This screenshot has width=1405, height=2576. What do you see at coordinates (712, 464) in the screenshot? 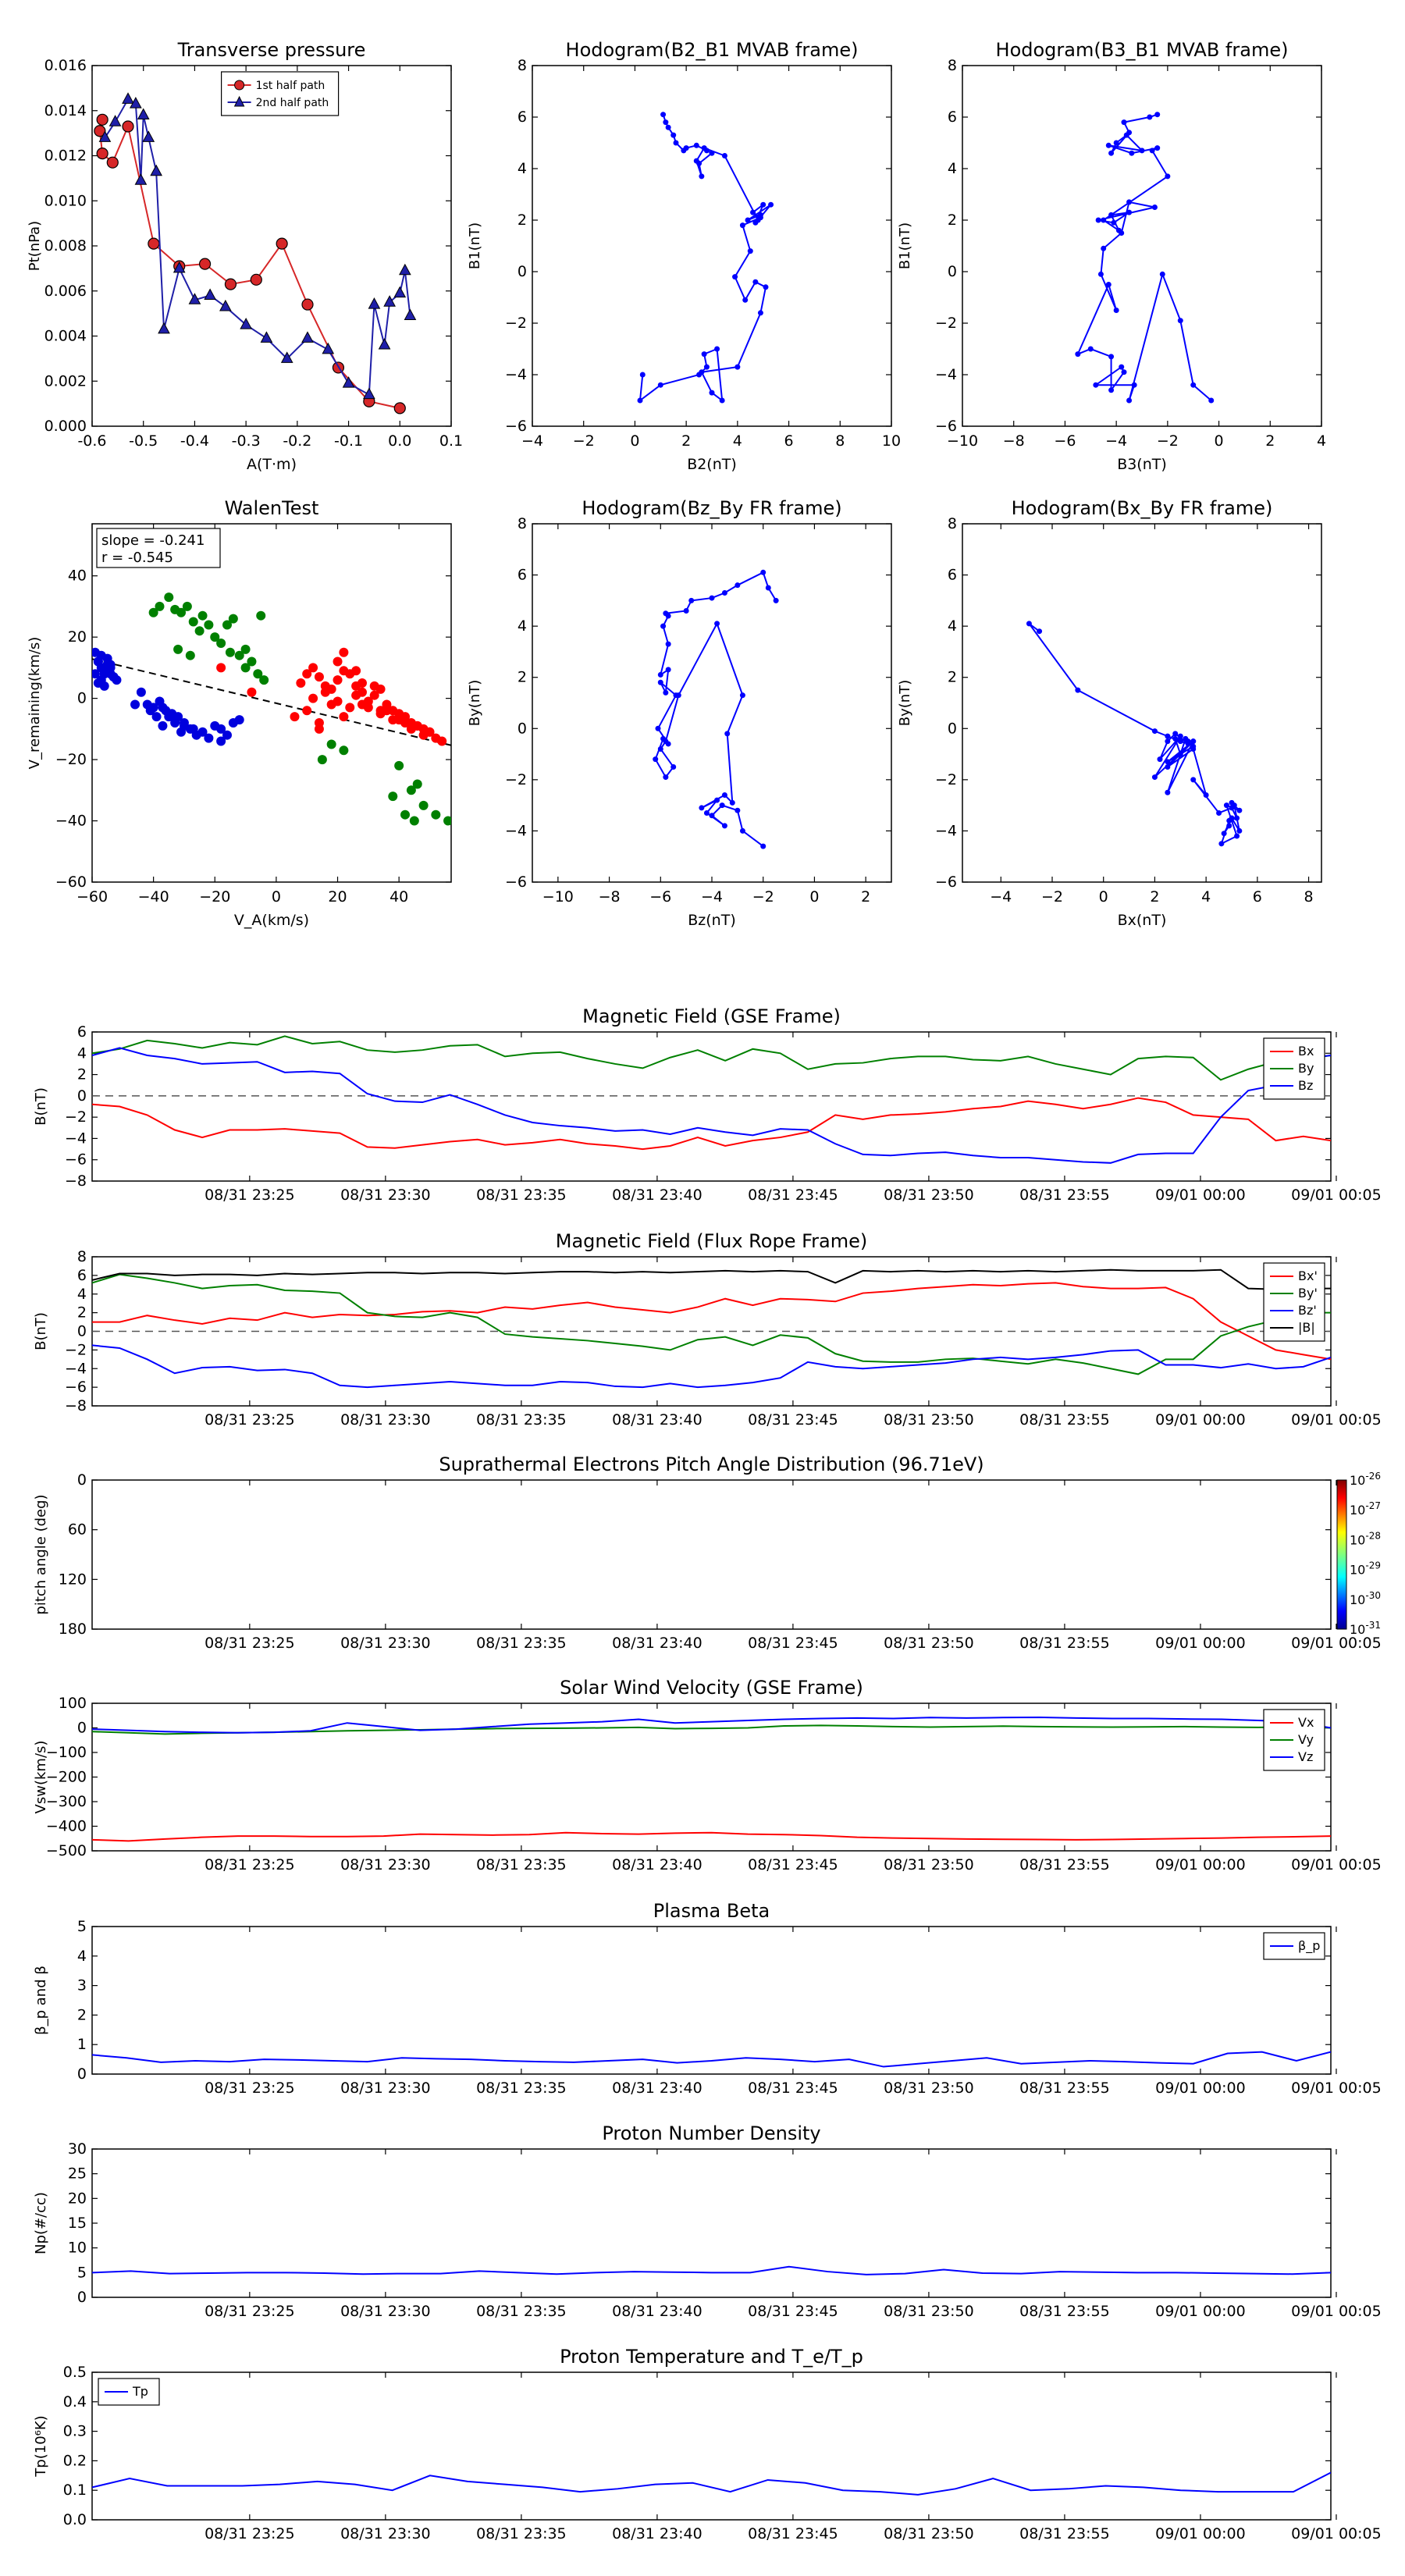
I see `x-axis-label: B2(nT)` at bounding box center [712, 464].